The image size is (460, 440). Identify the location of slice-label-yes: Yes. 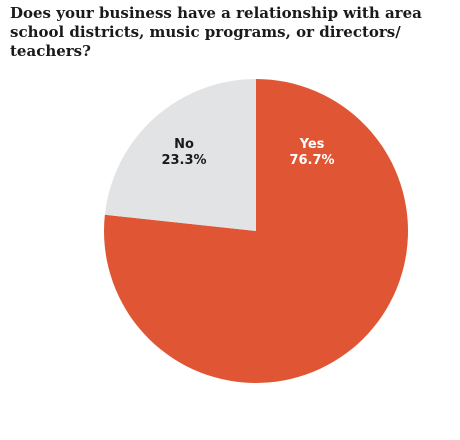
(312, 144).